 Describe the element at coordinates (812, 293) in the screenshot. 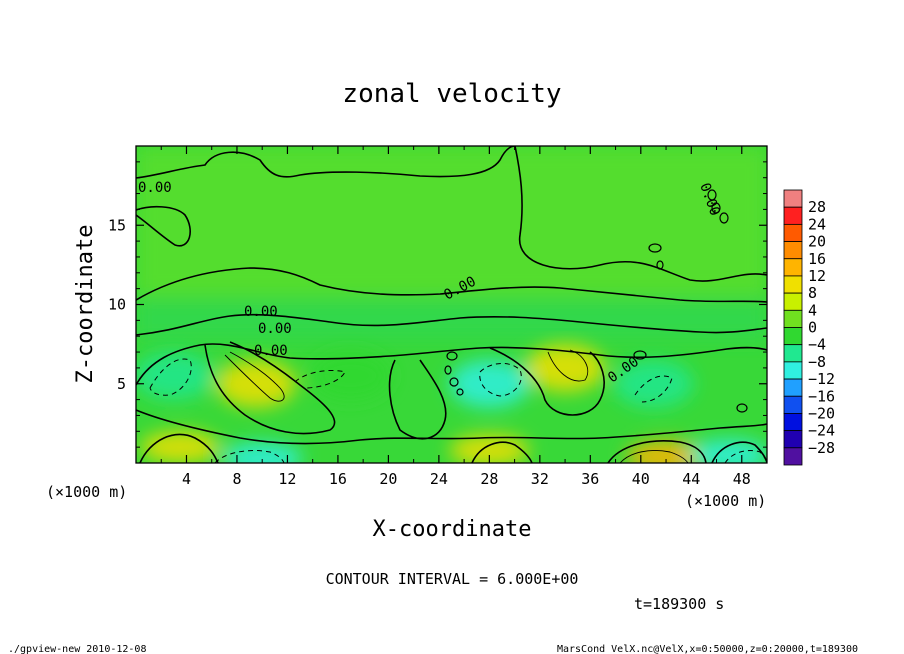

I see `colorbar-label: 8` at that location.